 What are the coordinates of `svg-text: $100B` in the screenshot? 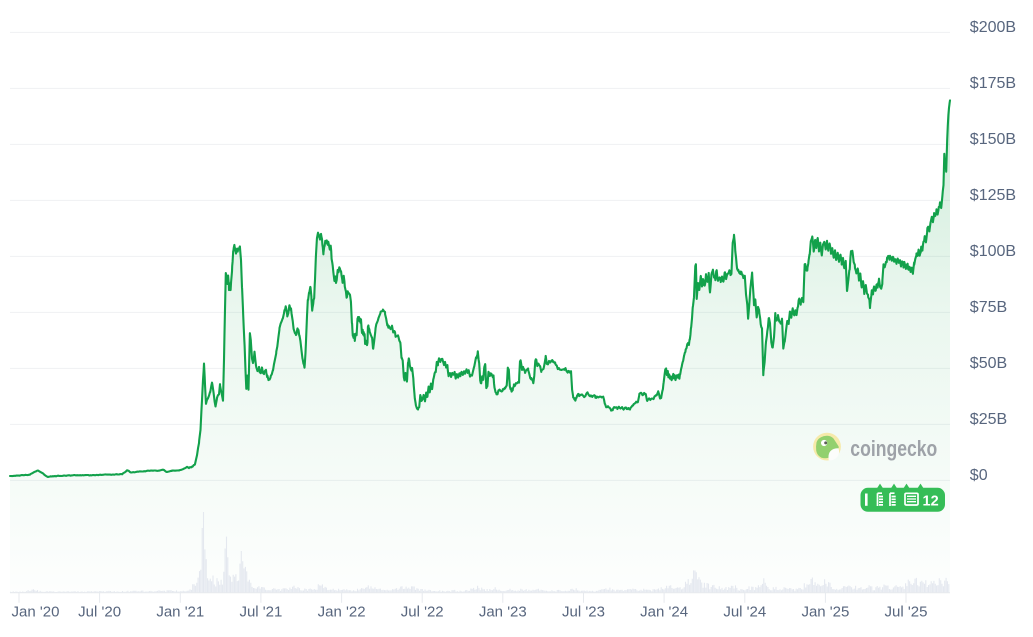 It's located at (993, 251).